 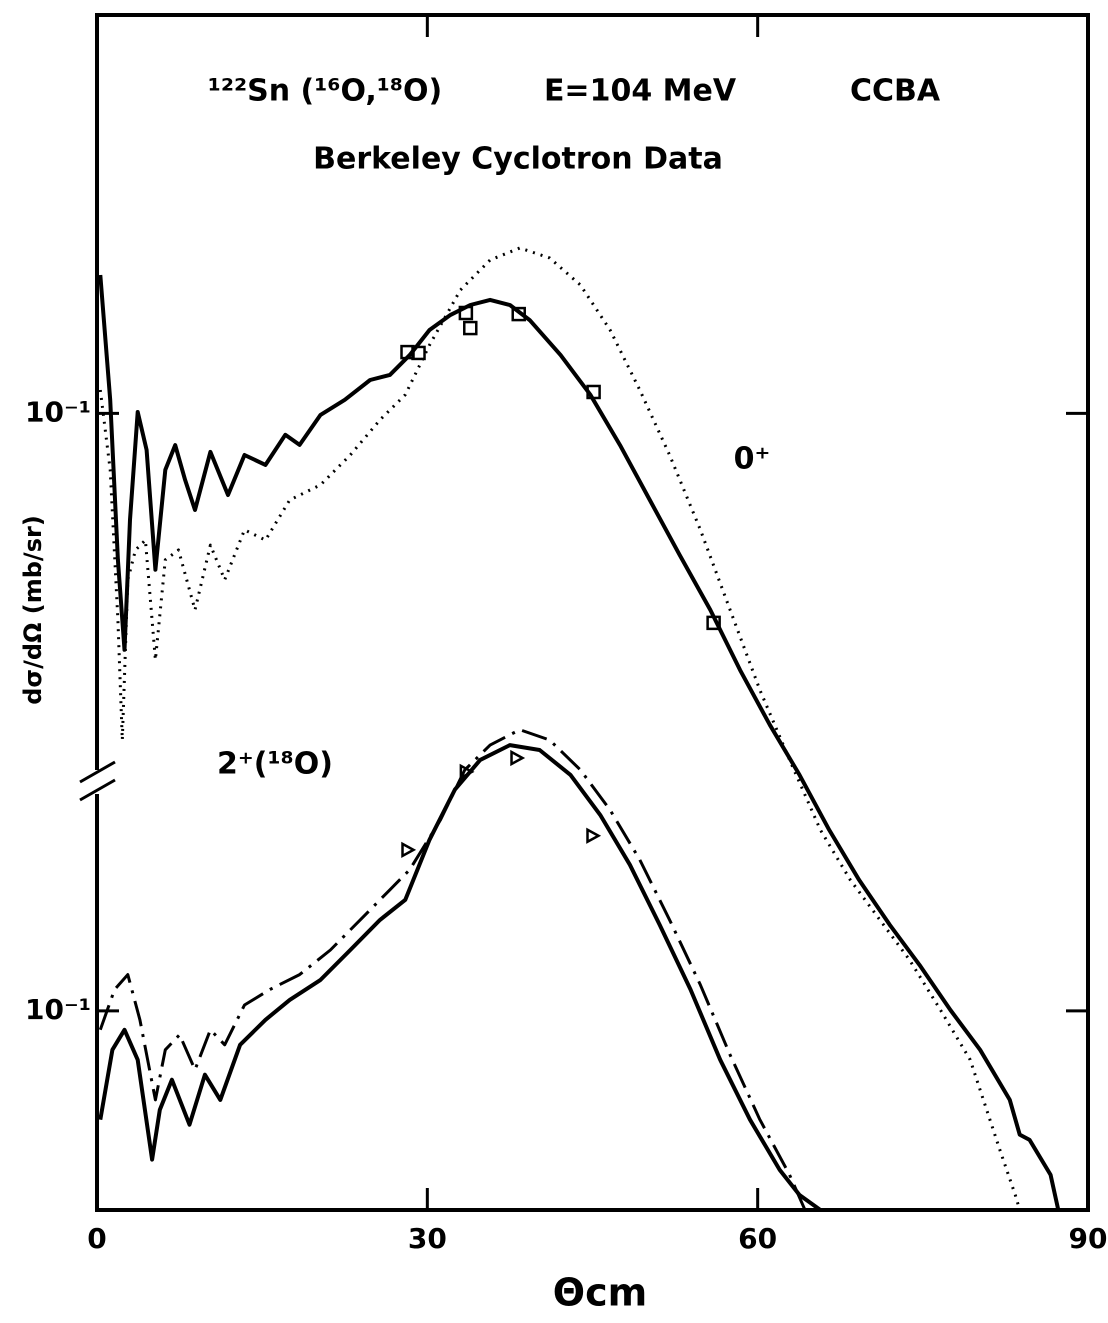 What do you see at coordinates (1088, 1238) in the screenshot?
I see `x-tick-label: 90` at bounding box center [1088, 1238].